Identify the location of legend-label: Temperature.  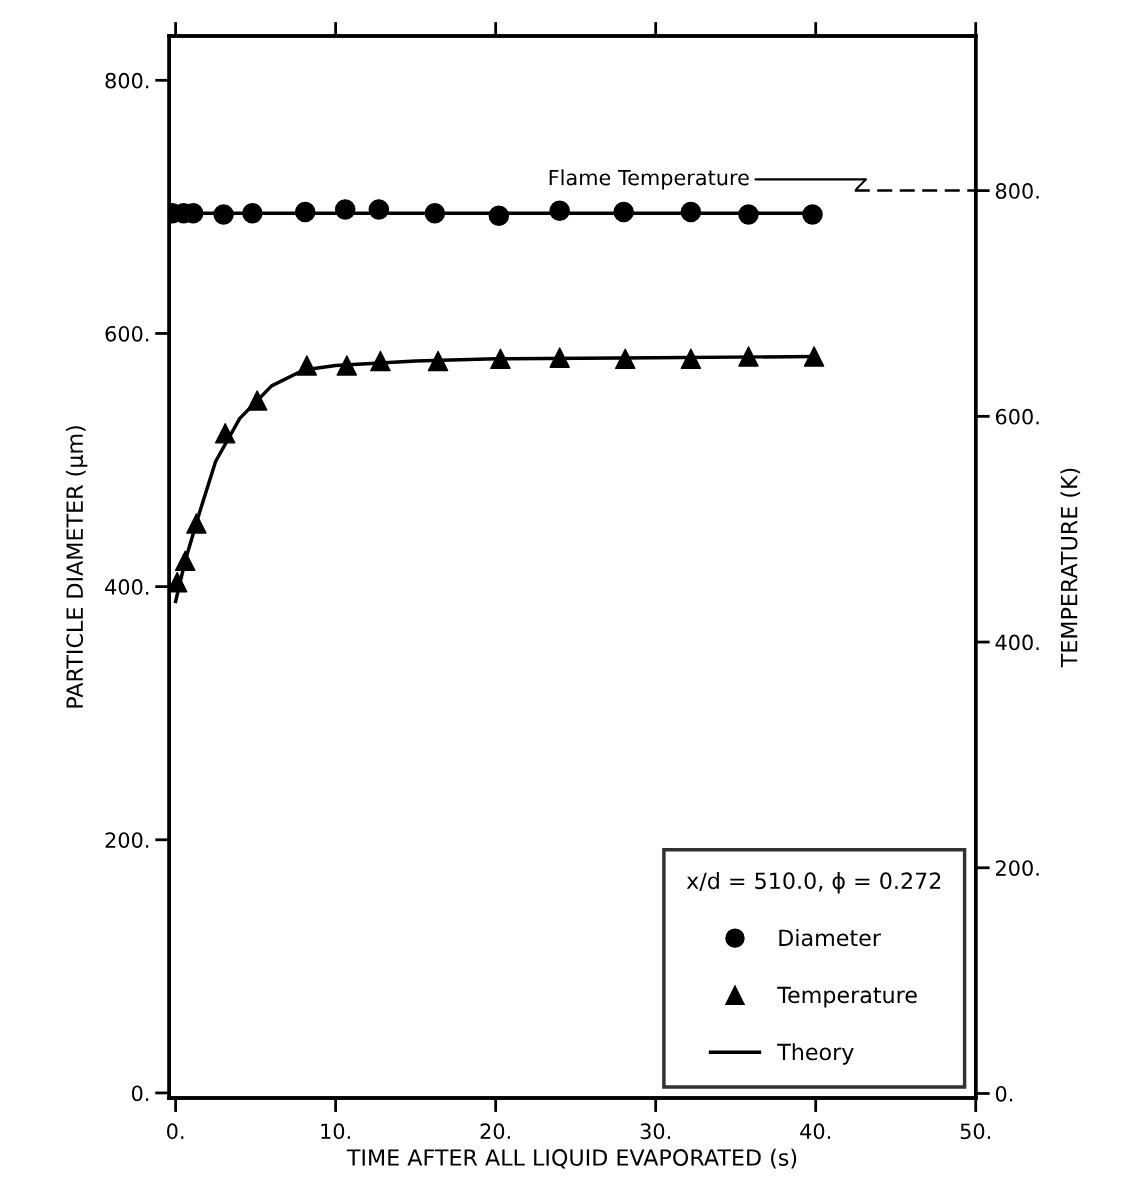
(847, 997).